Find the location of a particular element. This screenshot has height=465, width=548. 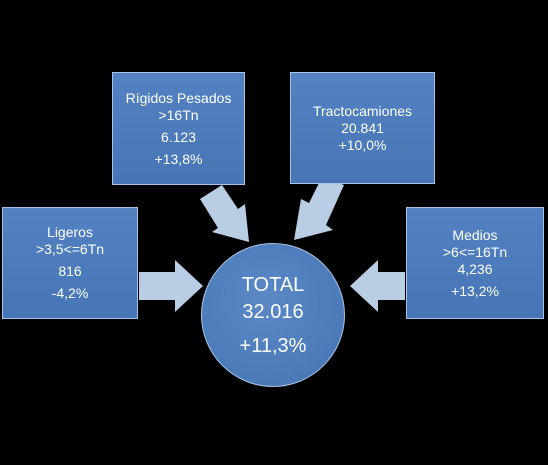

rigidos-change: +13,8% is located at coordinates (178, 158).